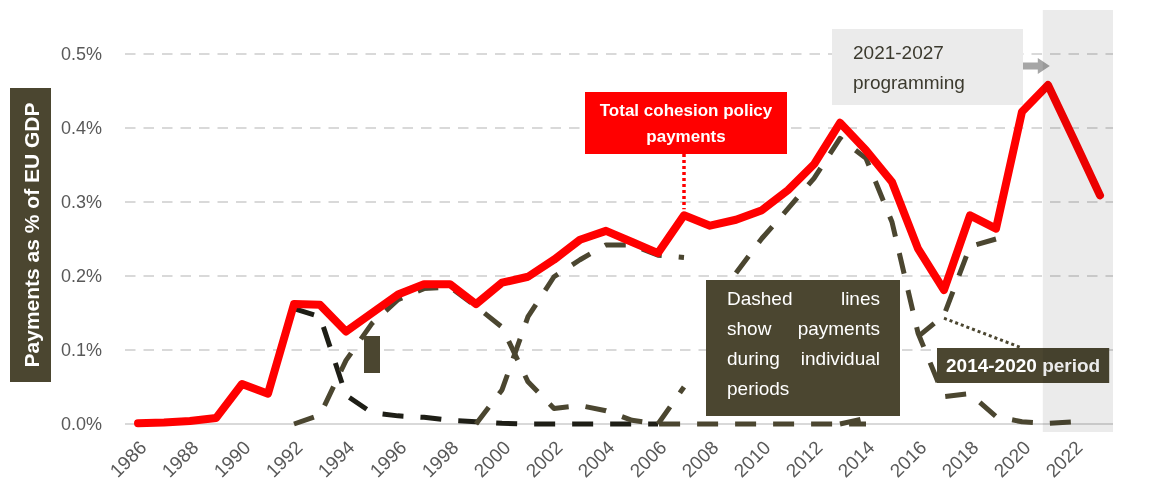 The height and width of the screenshot is (490, 1149). I want to click on y-tick-label: 0.0%, so click(81, 424).